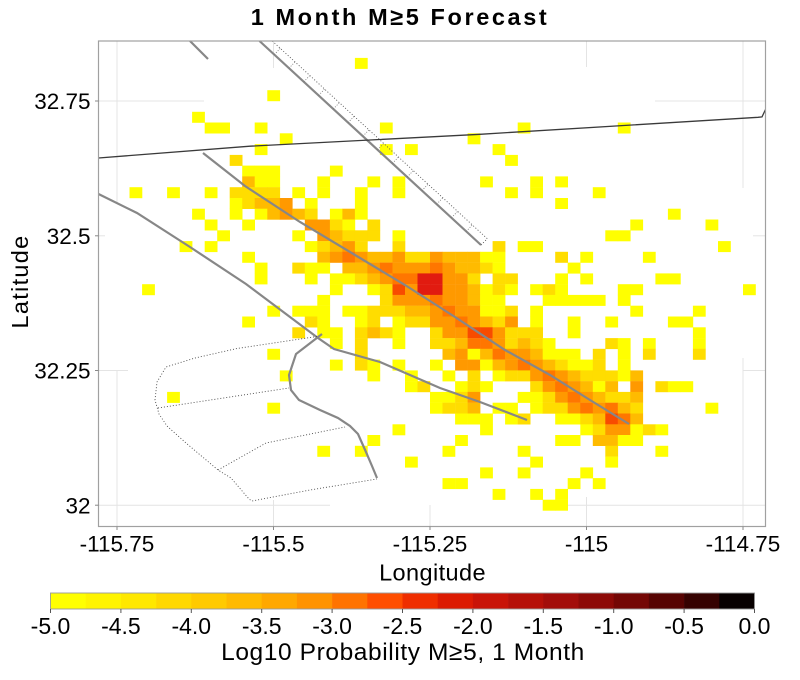 This screenshot has height=680, width=800. I want to click on svg-text: -115.25, so click(430, 543).